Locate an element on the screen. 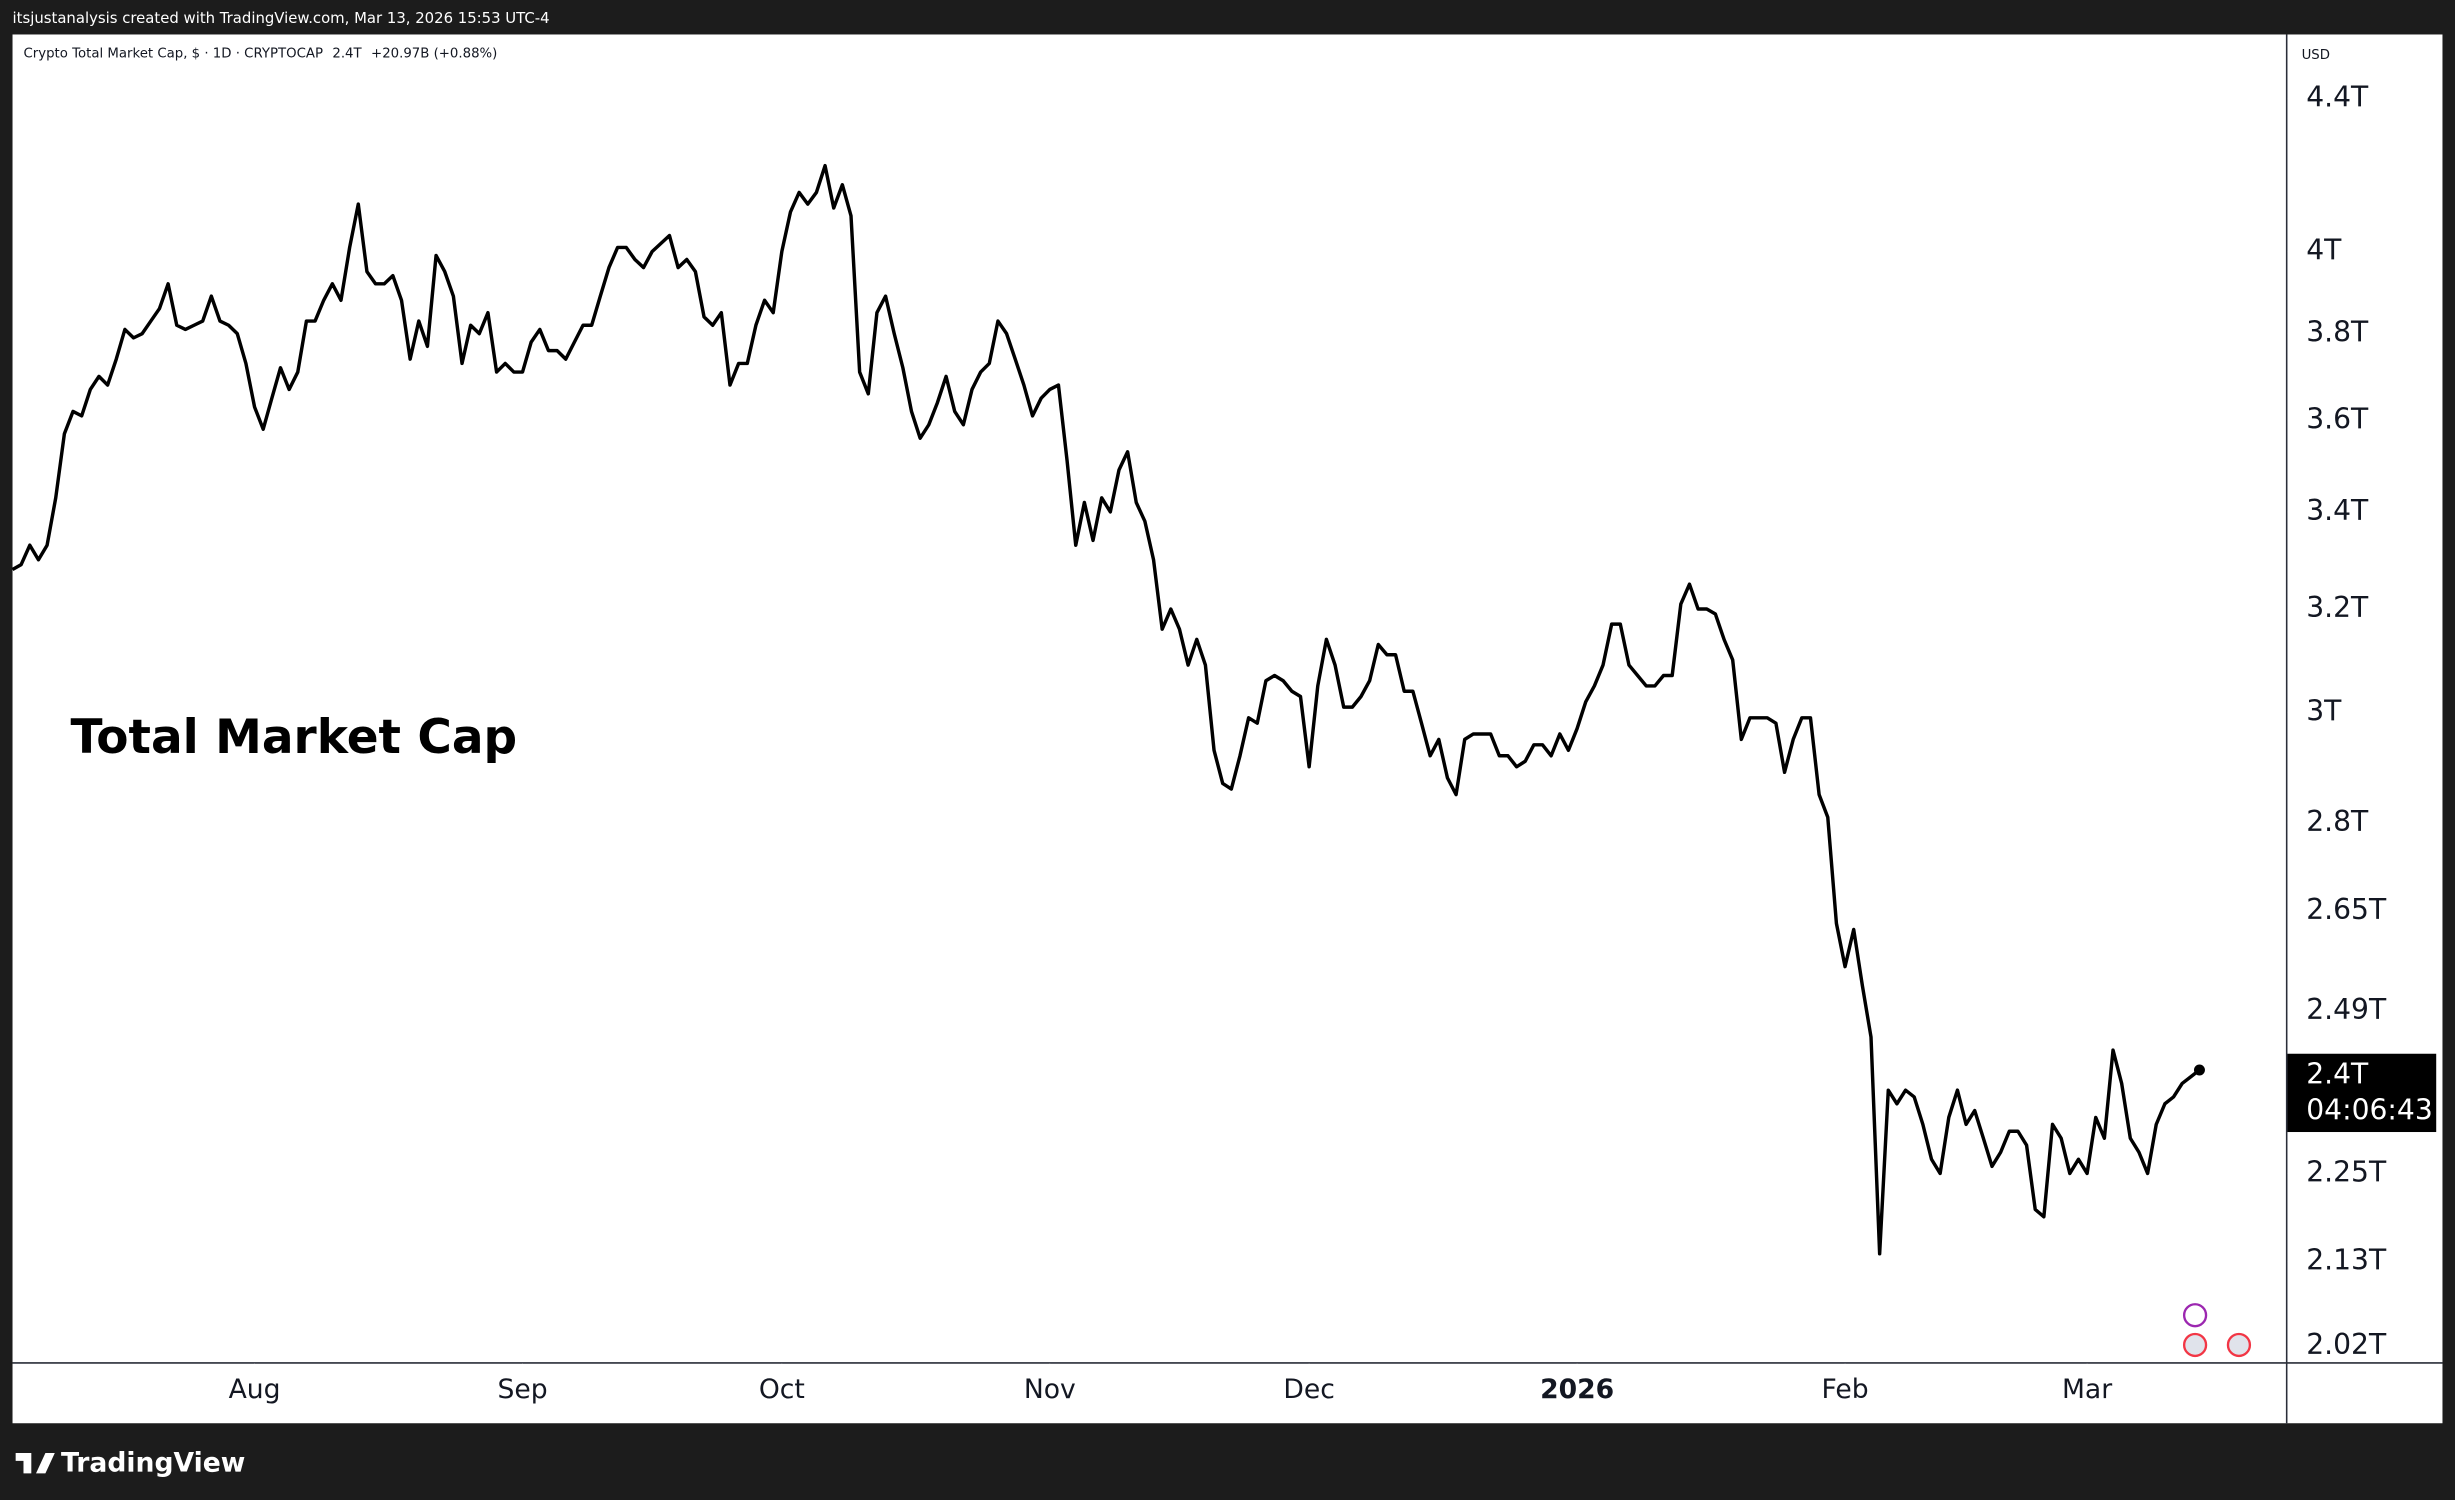 This screenshot has width=2455, height=1500. annotation: Total Market Cap is located at coordinates (293, 737).